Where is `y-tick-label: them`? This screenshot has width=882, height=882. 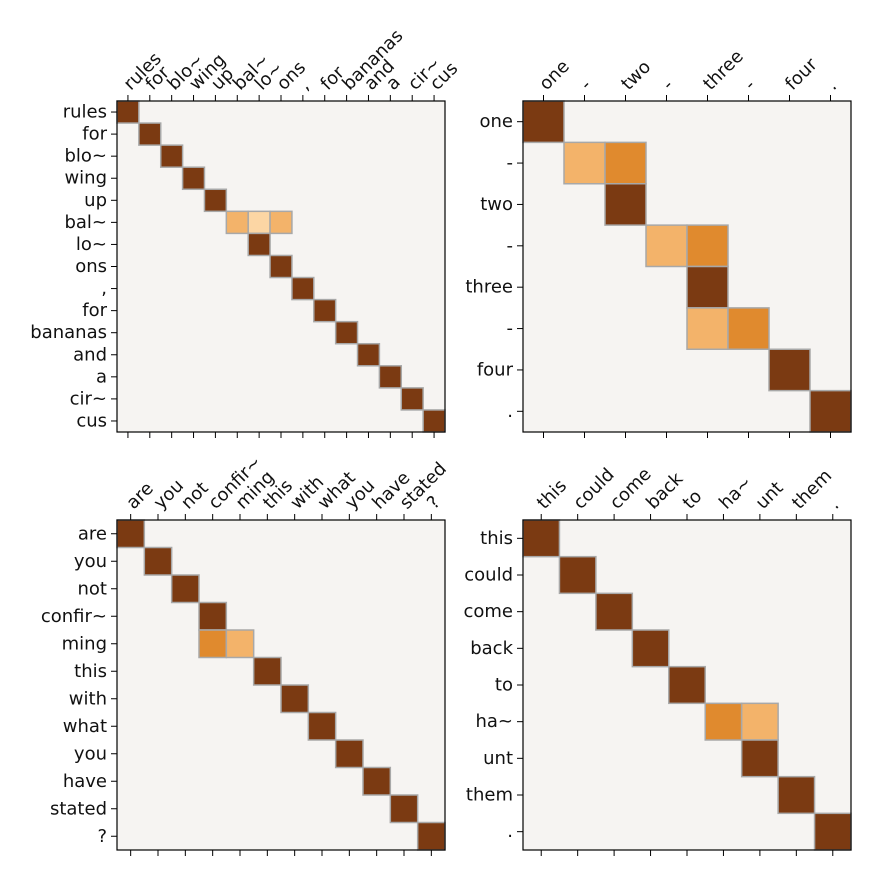 y-tick-label: them is located at coordinates (489, 795).